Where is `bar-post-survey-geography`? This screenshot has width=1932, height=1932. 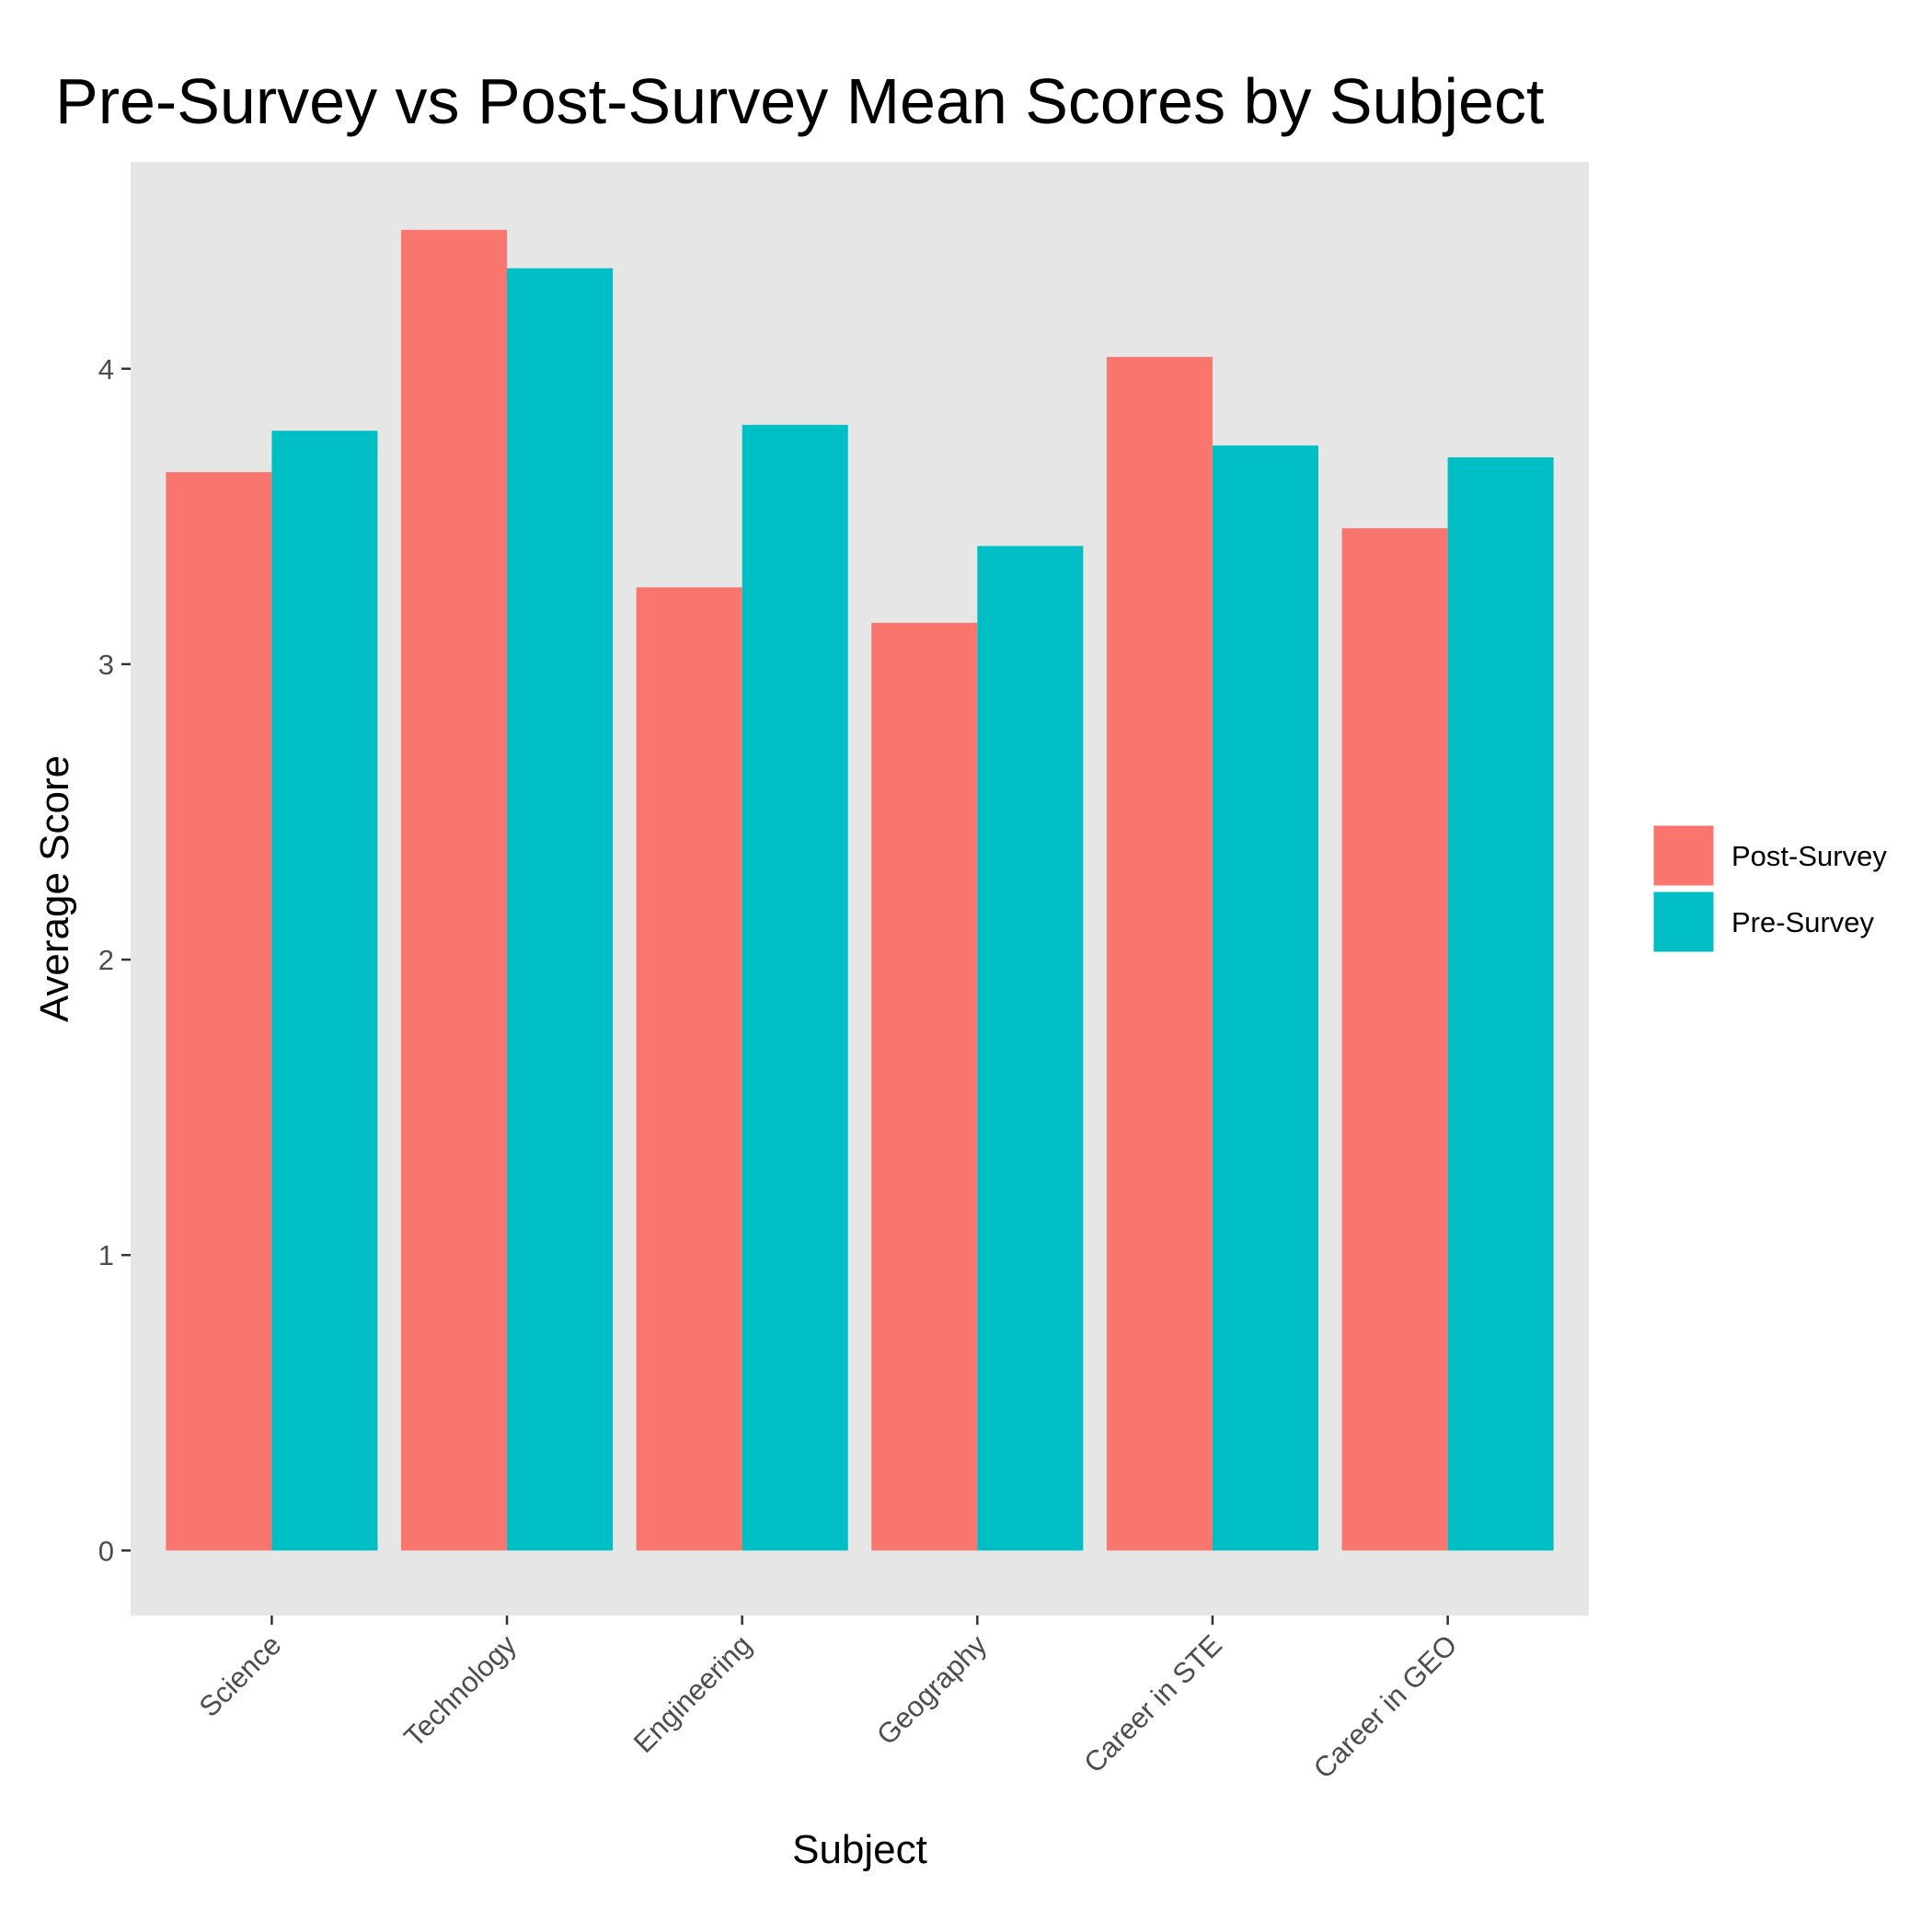
bar-post-survey-geography is located at coordinates (924, 1086).